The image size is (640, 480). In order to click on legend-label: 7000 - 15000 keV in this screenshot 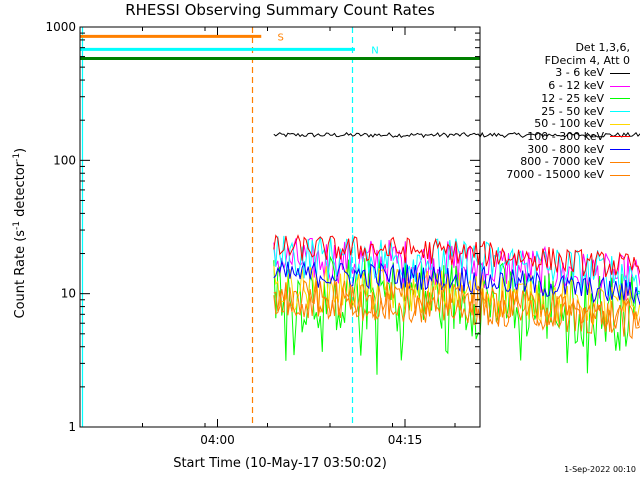, I will do `click(555, 175)`.